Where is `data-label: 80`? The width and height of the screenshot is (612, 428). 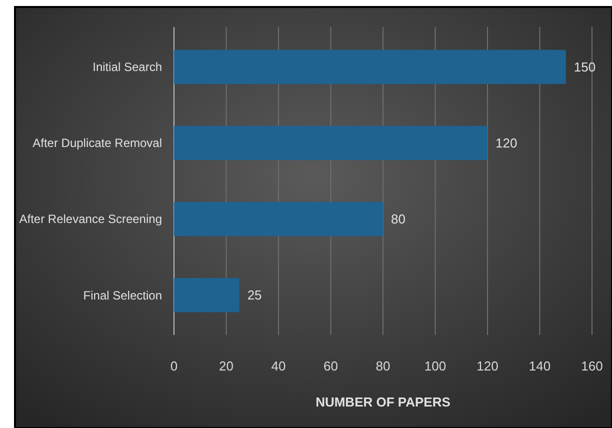
data-label: 80 is located at coordinates (398, 219).